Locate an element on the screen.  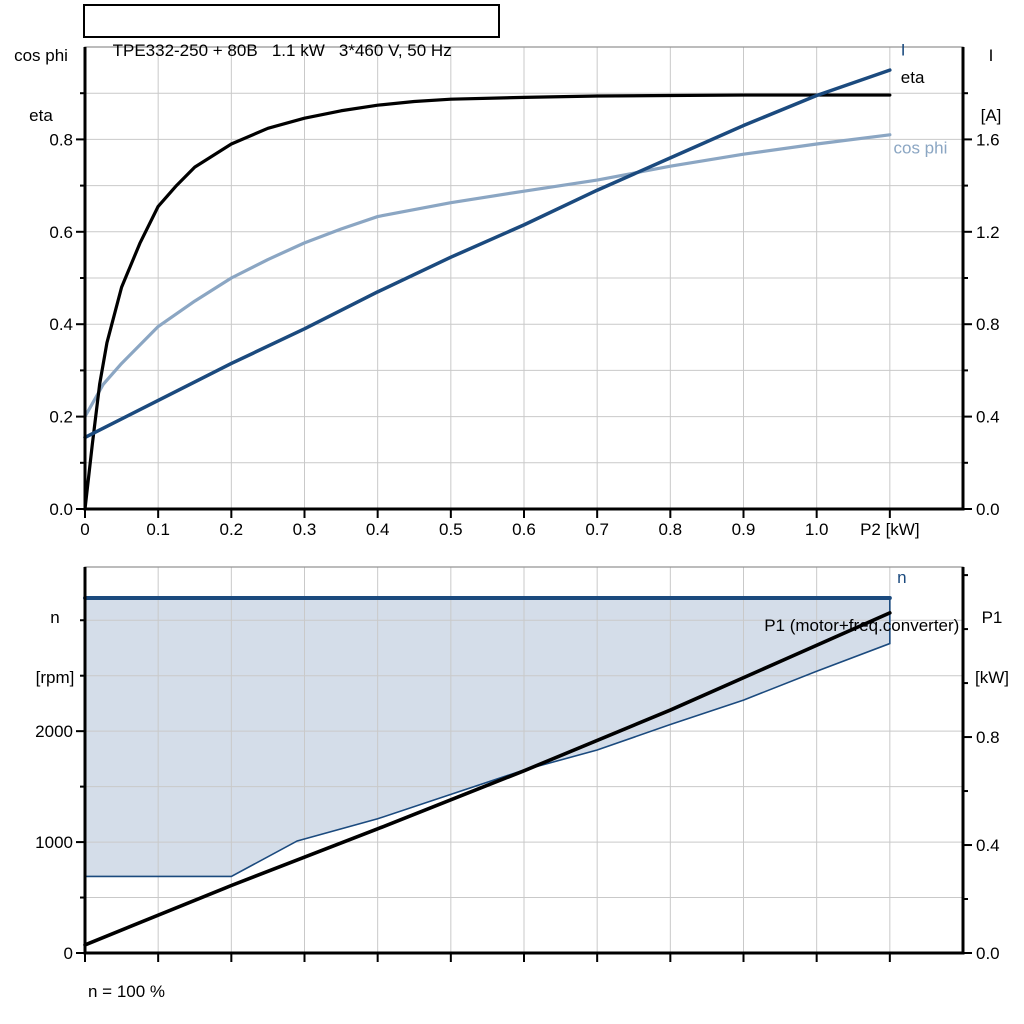
left-axis-header-bottom: n [rpm] is located at coordinates (55, 648).